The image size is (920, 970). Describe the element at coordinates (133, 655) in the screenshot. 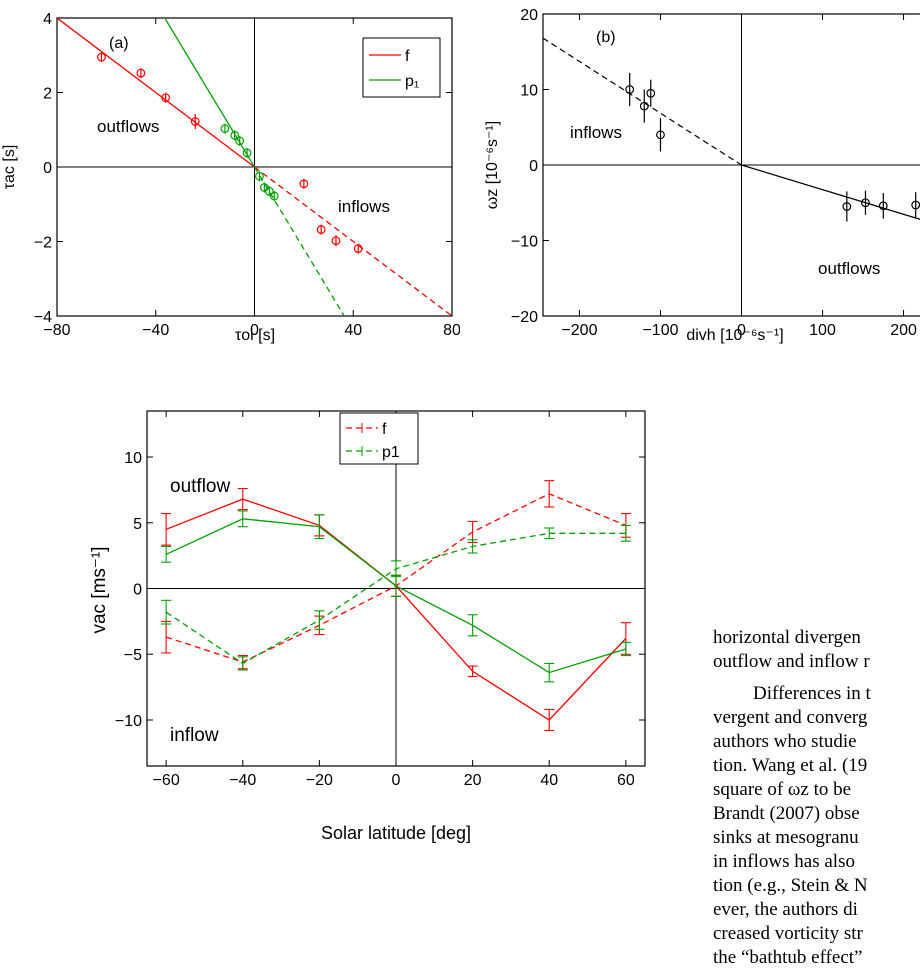

I see `y-tick-label: −5` at that location.